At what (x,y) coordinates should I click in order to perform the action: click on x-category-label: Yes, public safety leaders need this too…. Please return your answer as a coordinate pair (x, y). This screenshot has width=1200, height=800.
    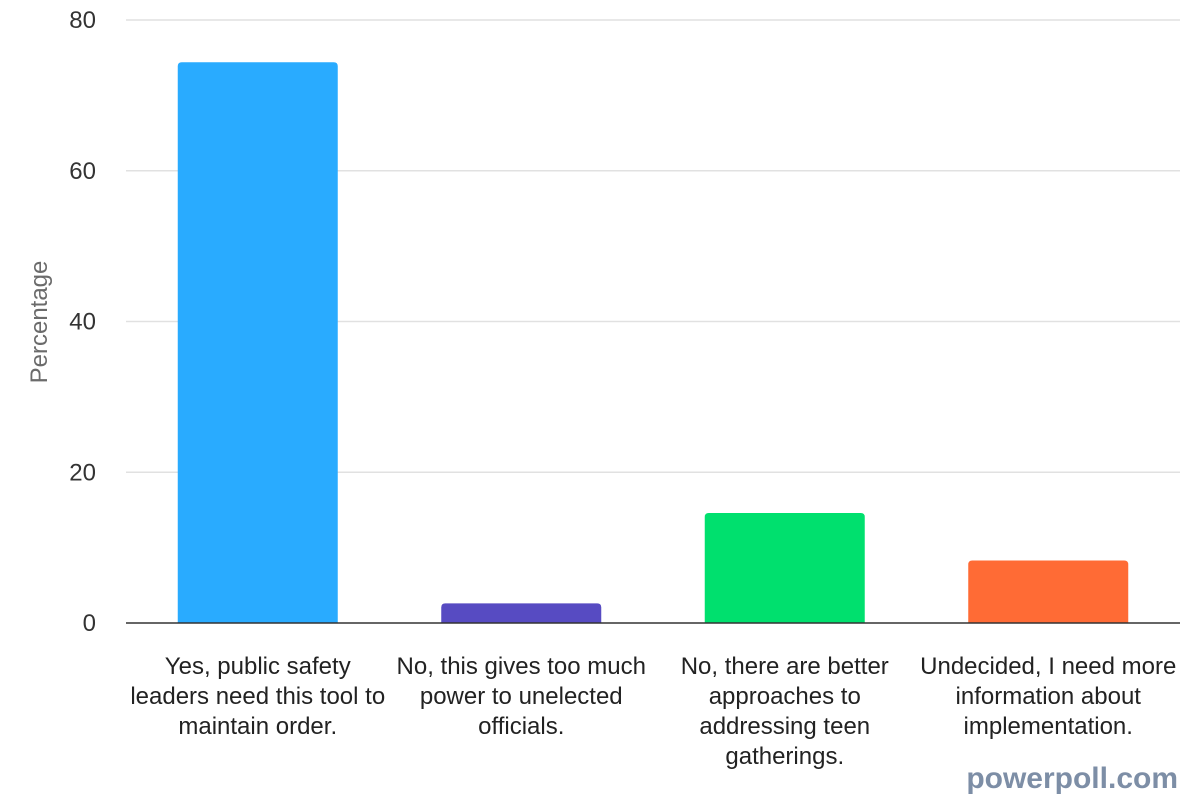
    Looking at the image, I should click on (258, 696).